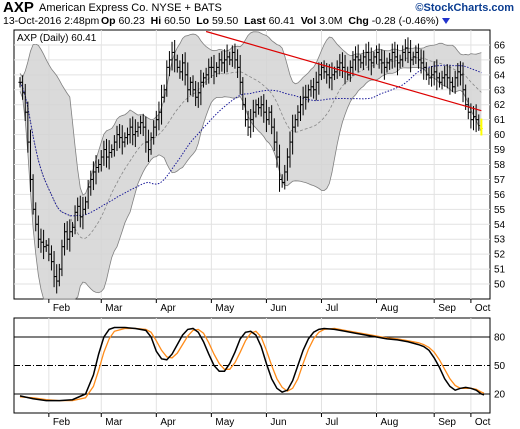 This screenshot has width=520, height=429. Describe the element at coordinates (114, 308) in the screenshot. I see `price-x-tick-label: Mar` at that location.